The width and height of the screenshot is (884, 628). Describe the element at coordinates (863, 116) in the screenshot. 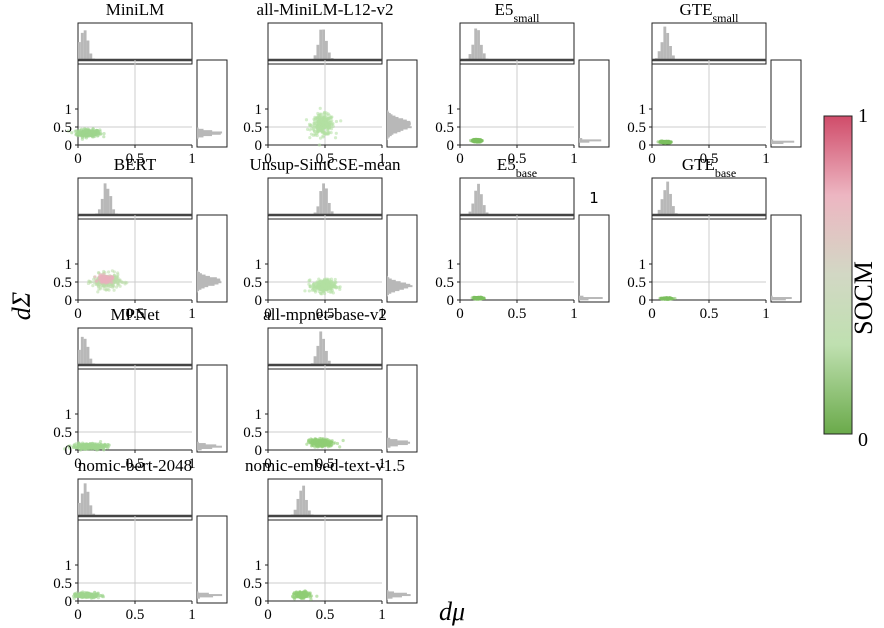

I see `colorbar-max-label: 1` at that location.